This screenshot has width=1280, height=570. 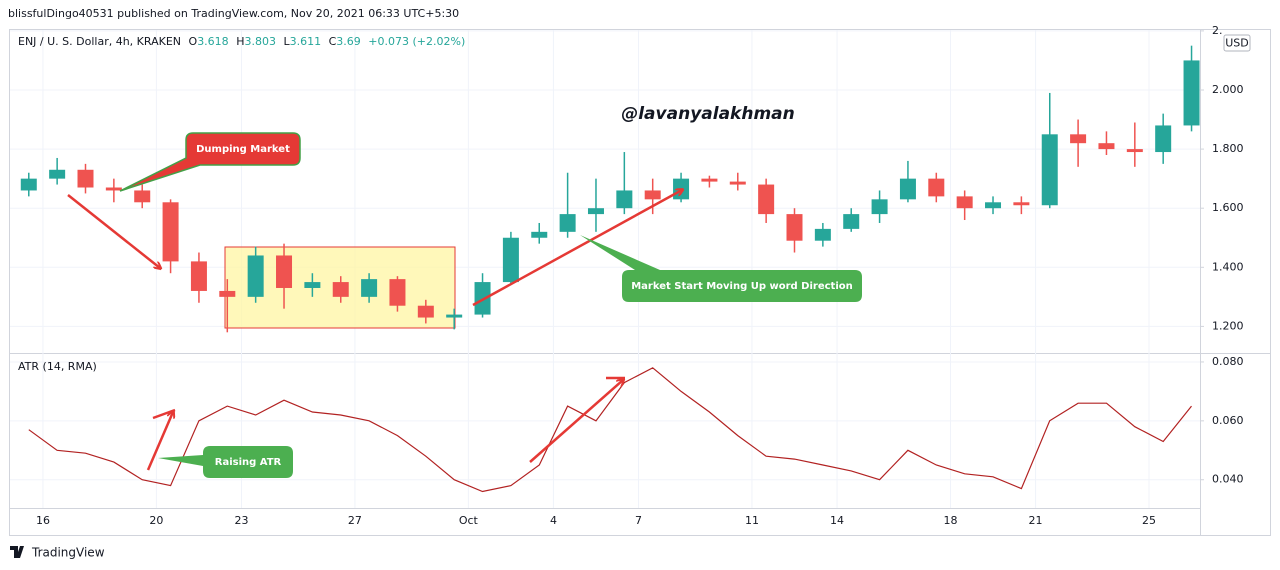 I want to click on x-tick-label: 14, so click(x=837, y=520).